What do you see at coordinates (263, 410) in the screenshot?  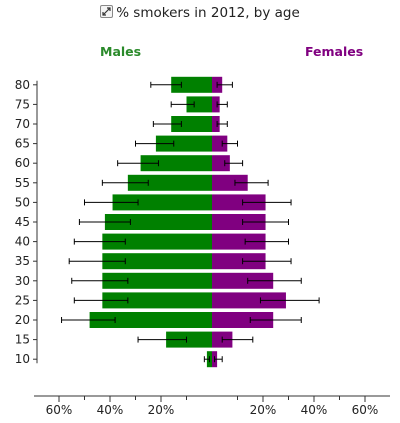 I see `x-tick-label-3: 20%` at bounding box center [263, 410].